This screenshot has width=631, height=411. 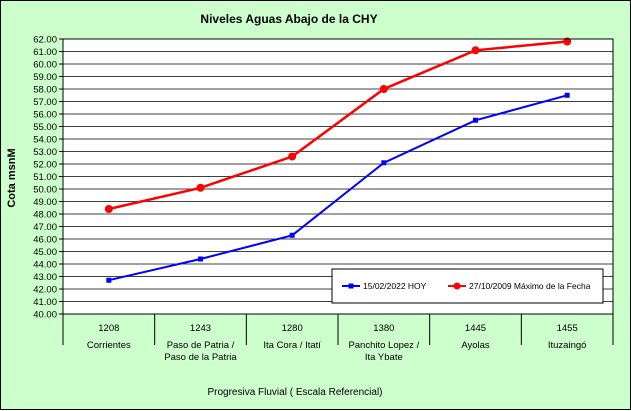 What do you see at coordinates (45, 177) in the screenshot?
I see `y-tick-label: 51.00` at bounding box center [45, 177].